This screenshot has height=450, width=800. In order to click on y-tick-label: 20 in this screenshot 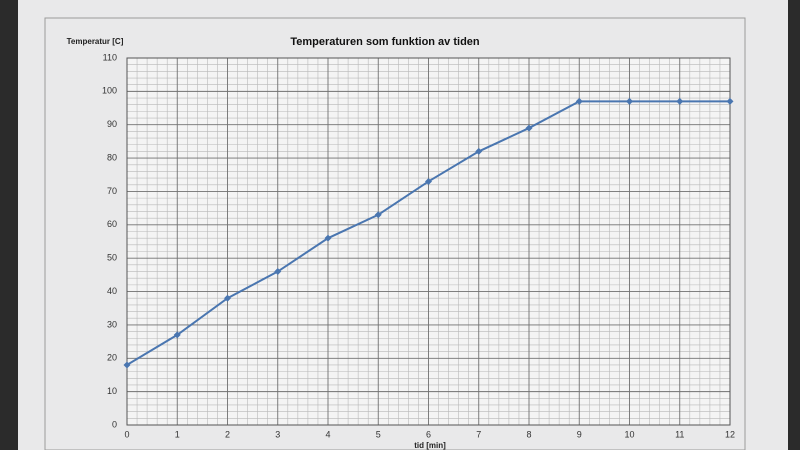, I will do `click(112, 358)`.